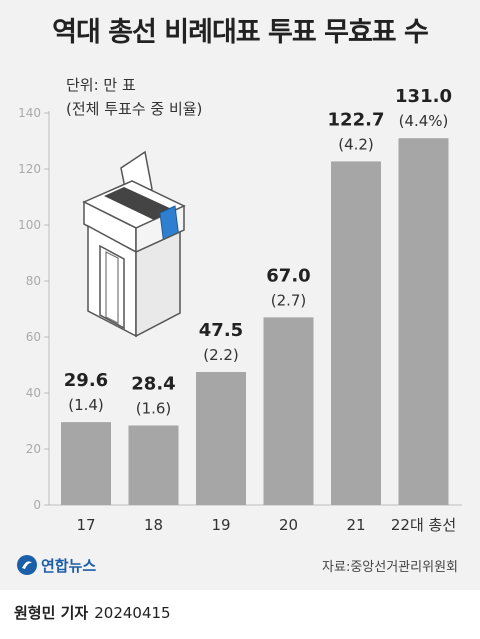 Image resolution: width=480 pixels, height=639 pixels. Describe the element at coordinates (86, 405) in the screenshot. I see `percent-label: (1.4)` at that location.